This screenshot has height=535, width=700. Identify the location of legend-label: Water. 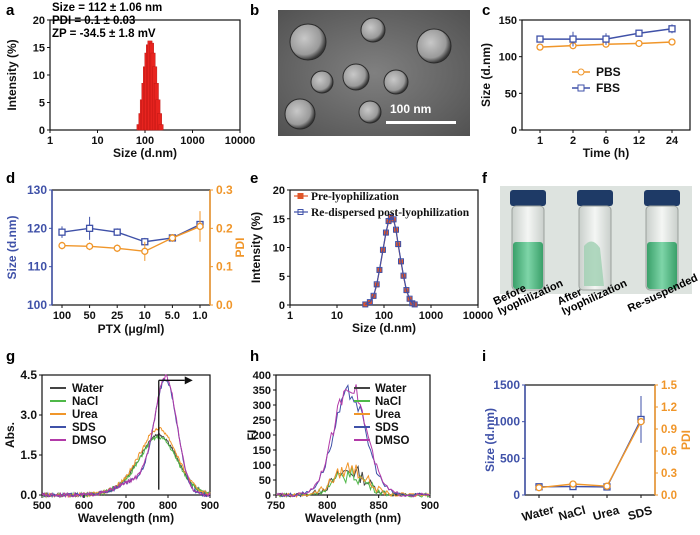
(88, 389).